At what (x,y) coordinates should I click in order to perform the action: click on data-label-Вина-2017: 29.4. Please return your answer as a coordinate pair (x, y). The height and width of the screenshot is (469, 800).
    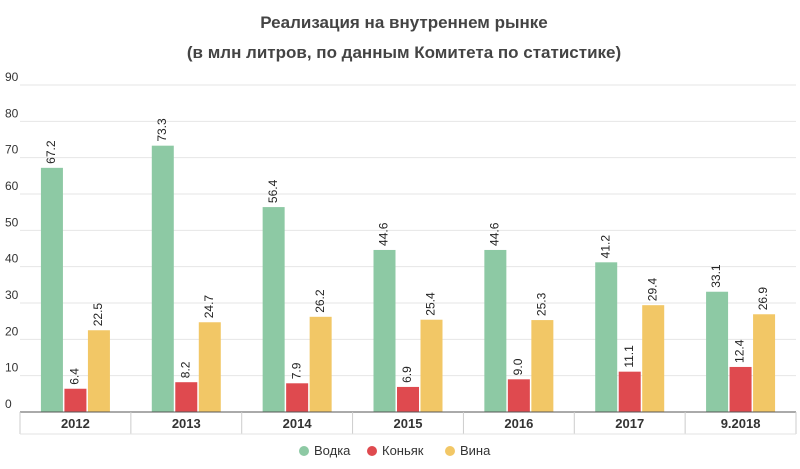
    Looking at the image, I should click on (652, 289).